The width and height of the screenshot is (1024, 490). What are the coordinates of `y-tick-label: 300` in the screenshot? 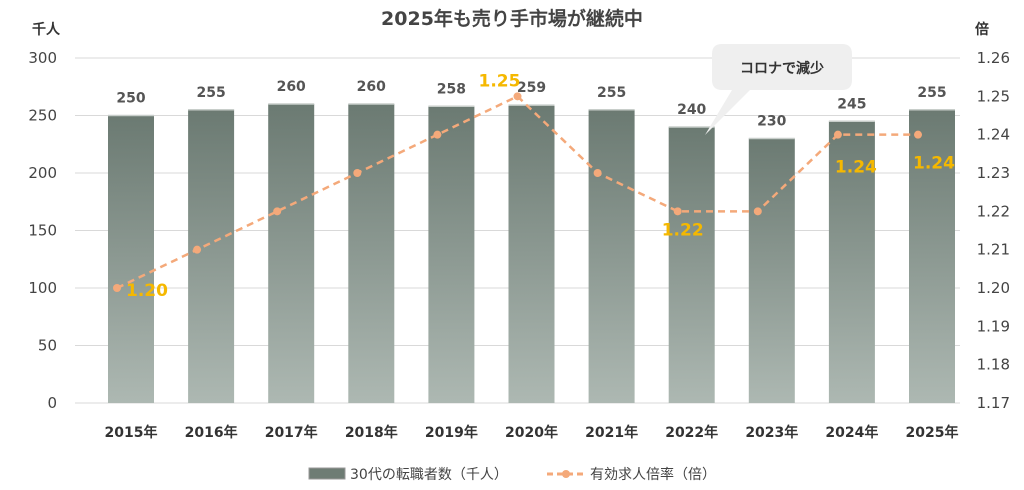 It's located at (42, 58).